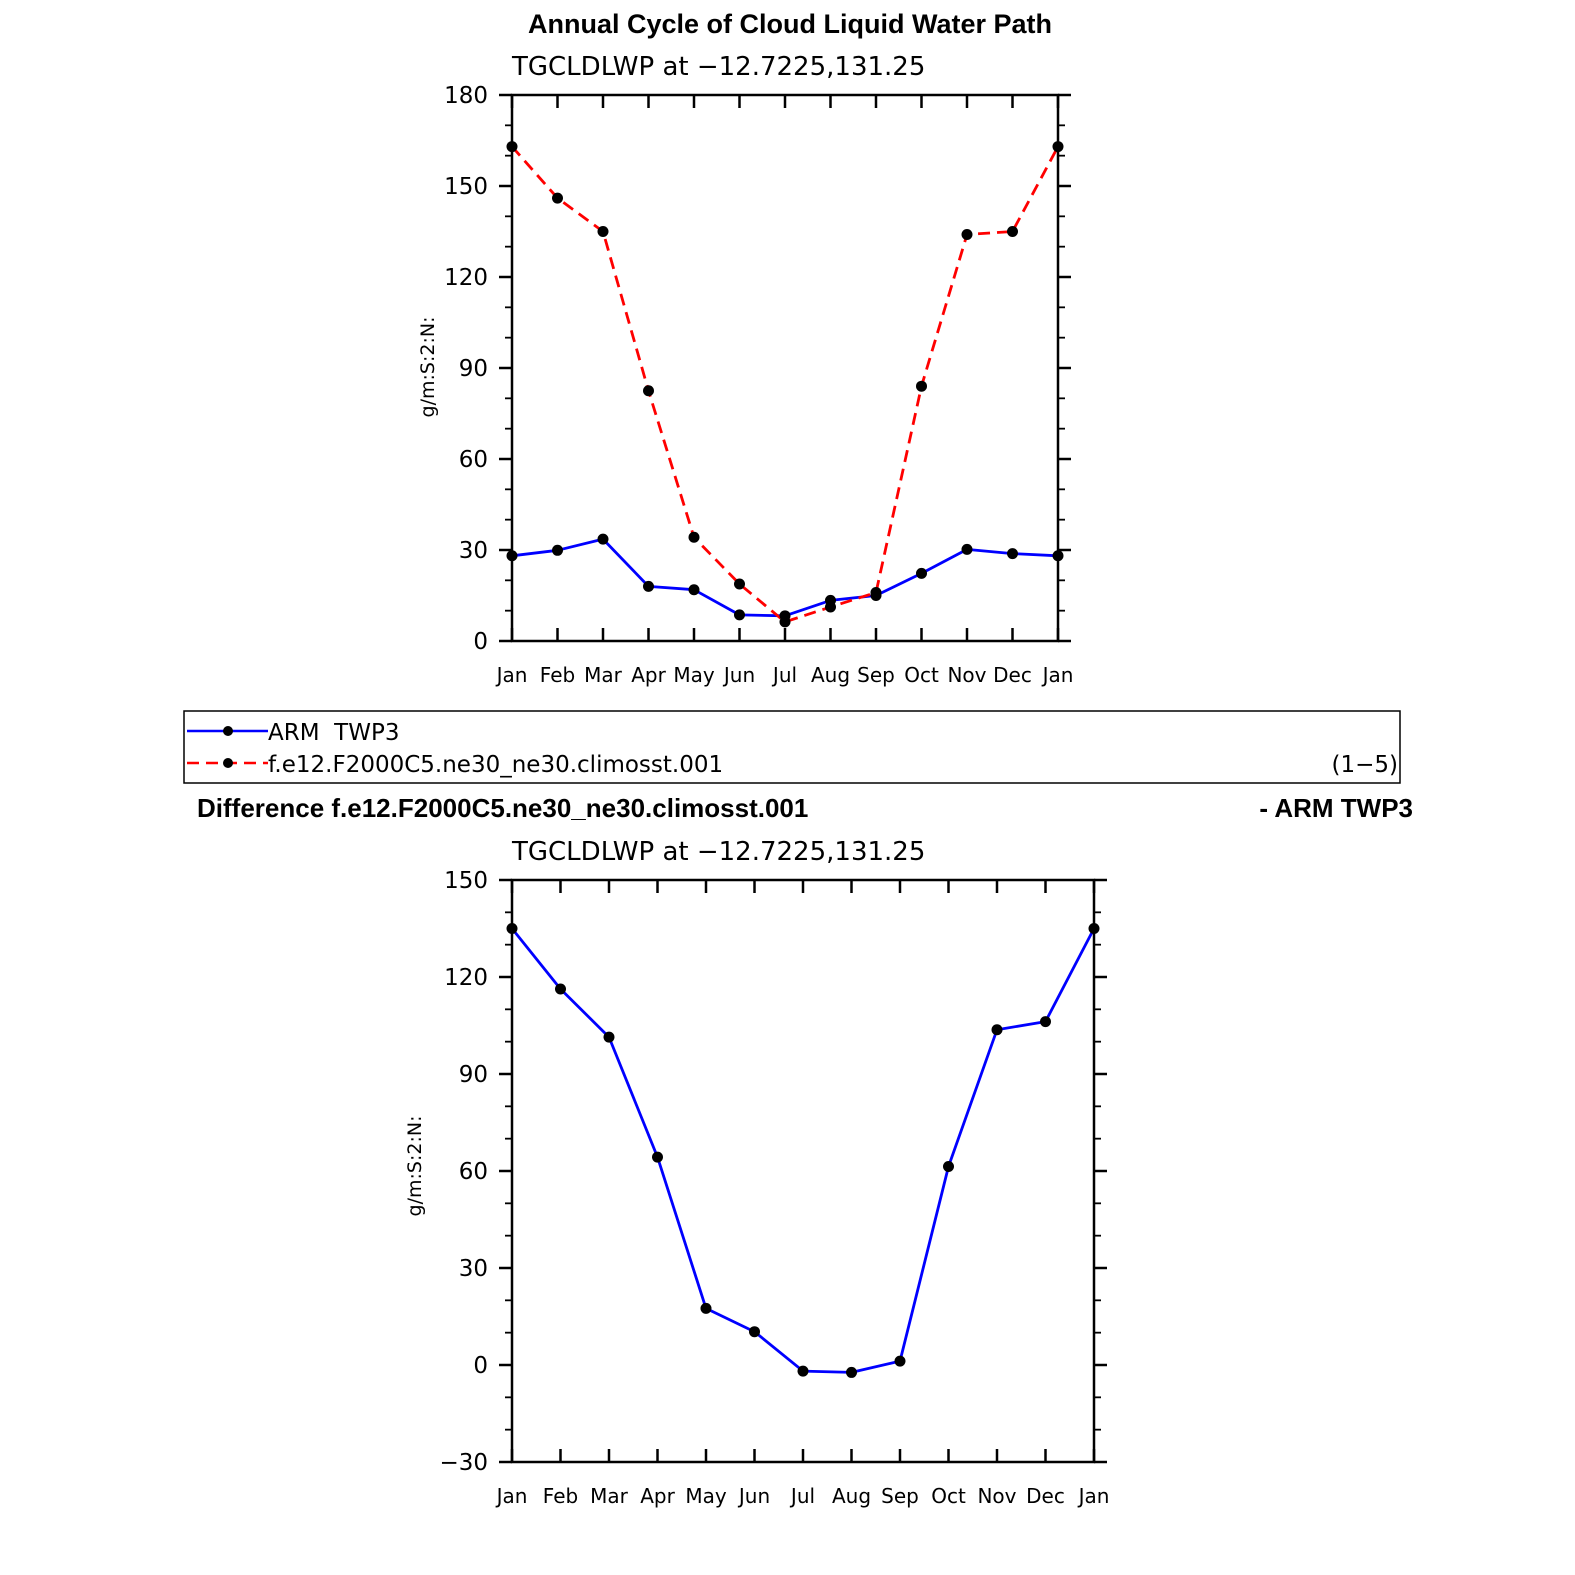  I want to click on chart1-xtick-label: Feb, so click(557, 675).